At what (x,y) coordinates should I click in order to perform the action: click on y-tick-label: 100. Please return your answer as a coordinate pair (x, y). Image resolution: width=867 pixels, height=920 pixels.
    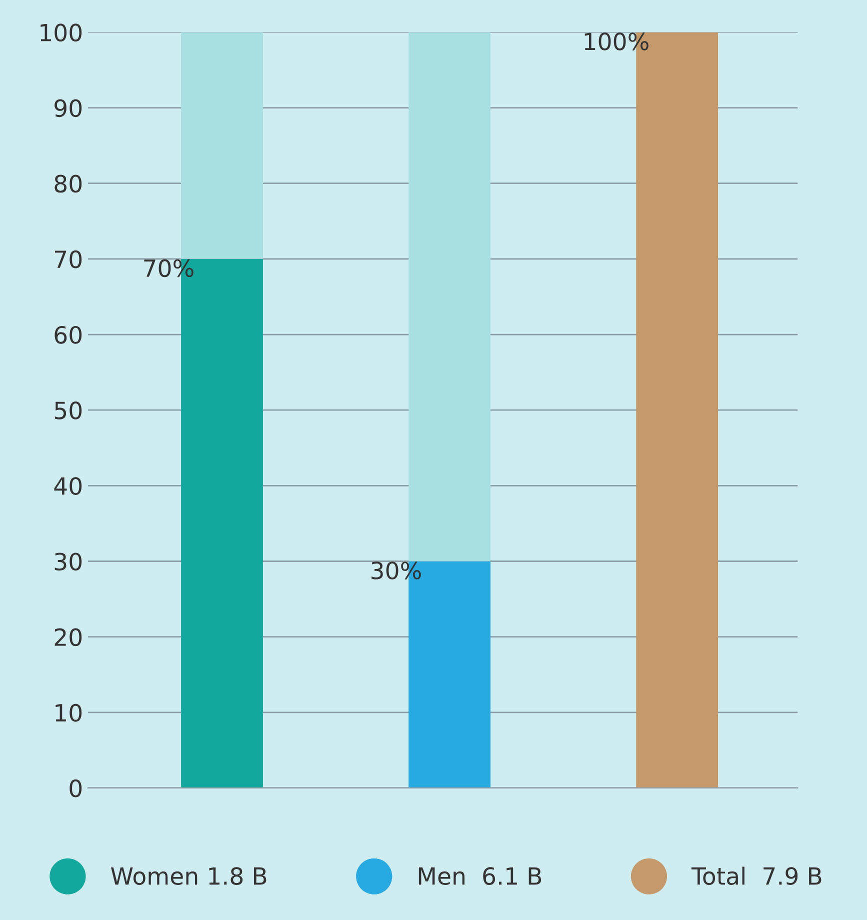
    Looking at the image, I should click on (61, 33).